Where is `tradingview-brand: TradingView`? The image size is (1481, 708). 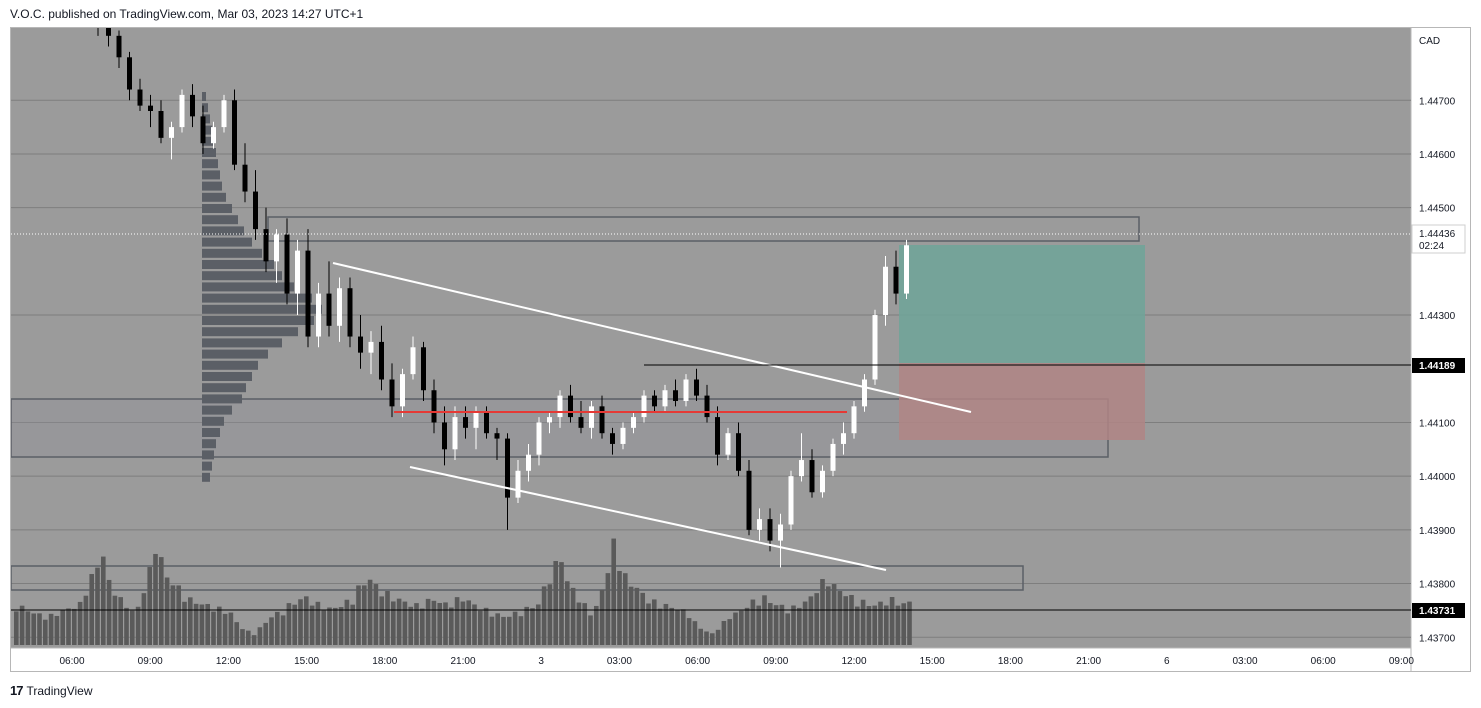
tradingview-brand: TradingView is located at coordinates (59, 690).